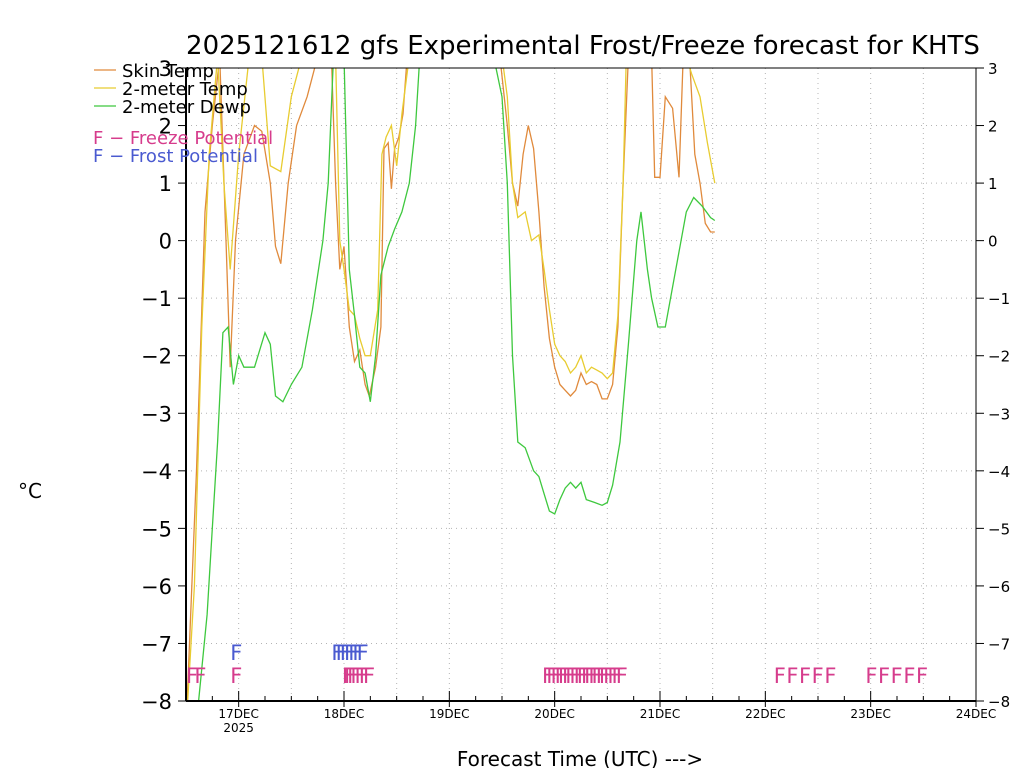 This screenshot has height=768, width=1024. I want to click on legend-label: 2-meter Temp, so click(185, 89).